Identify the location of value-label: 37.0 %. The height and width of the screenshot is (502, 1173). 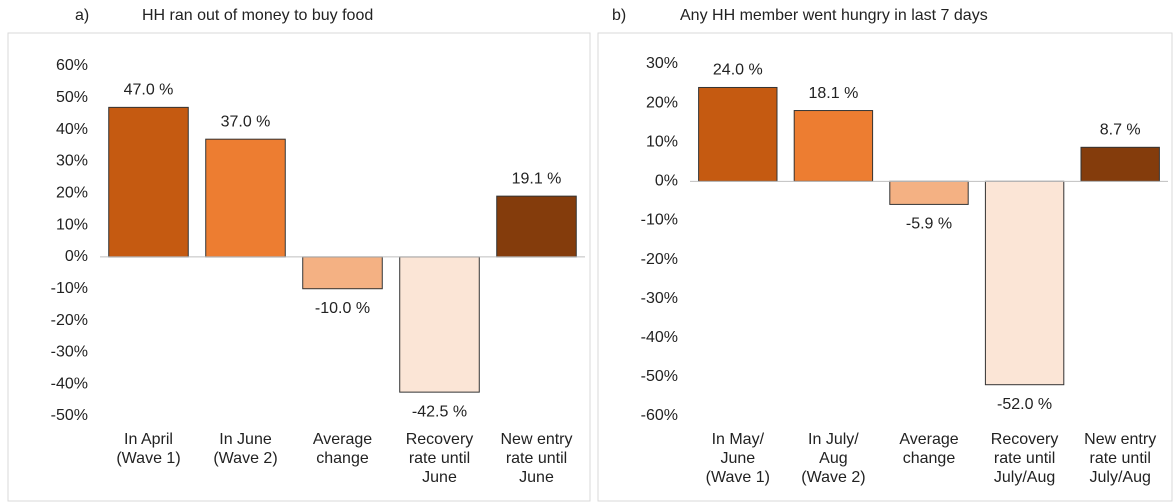
(246, 121).